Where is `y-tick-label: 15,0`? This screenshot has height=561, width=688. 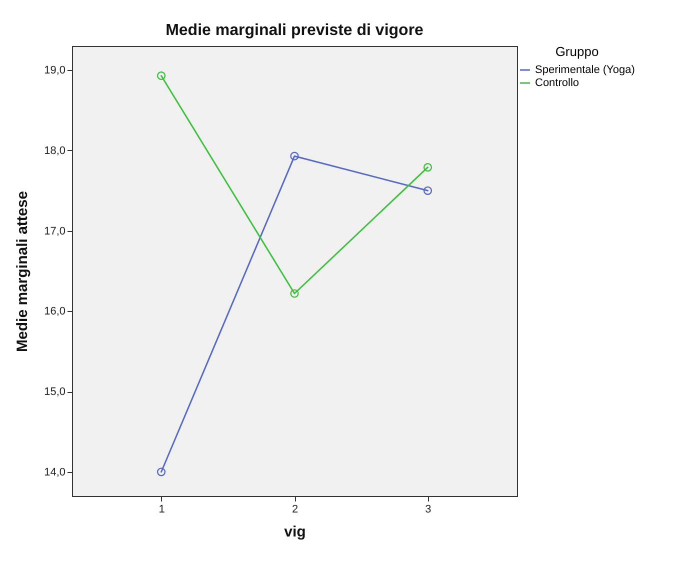 y-tick-label: 15,0 is located at coordinates (55, 392).